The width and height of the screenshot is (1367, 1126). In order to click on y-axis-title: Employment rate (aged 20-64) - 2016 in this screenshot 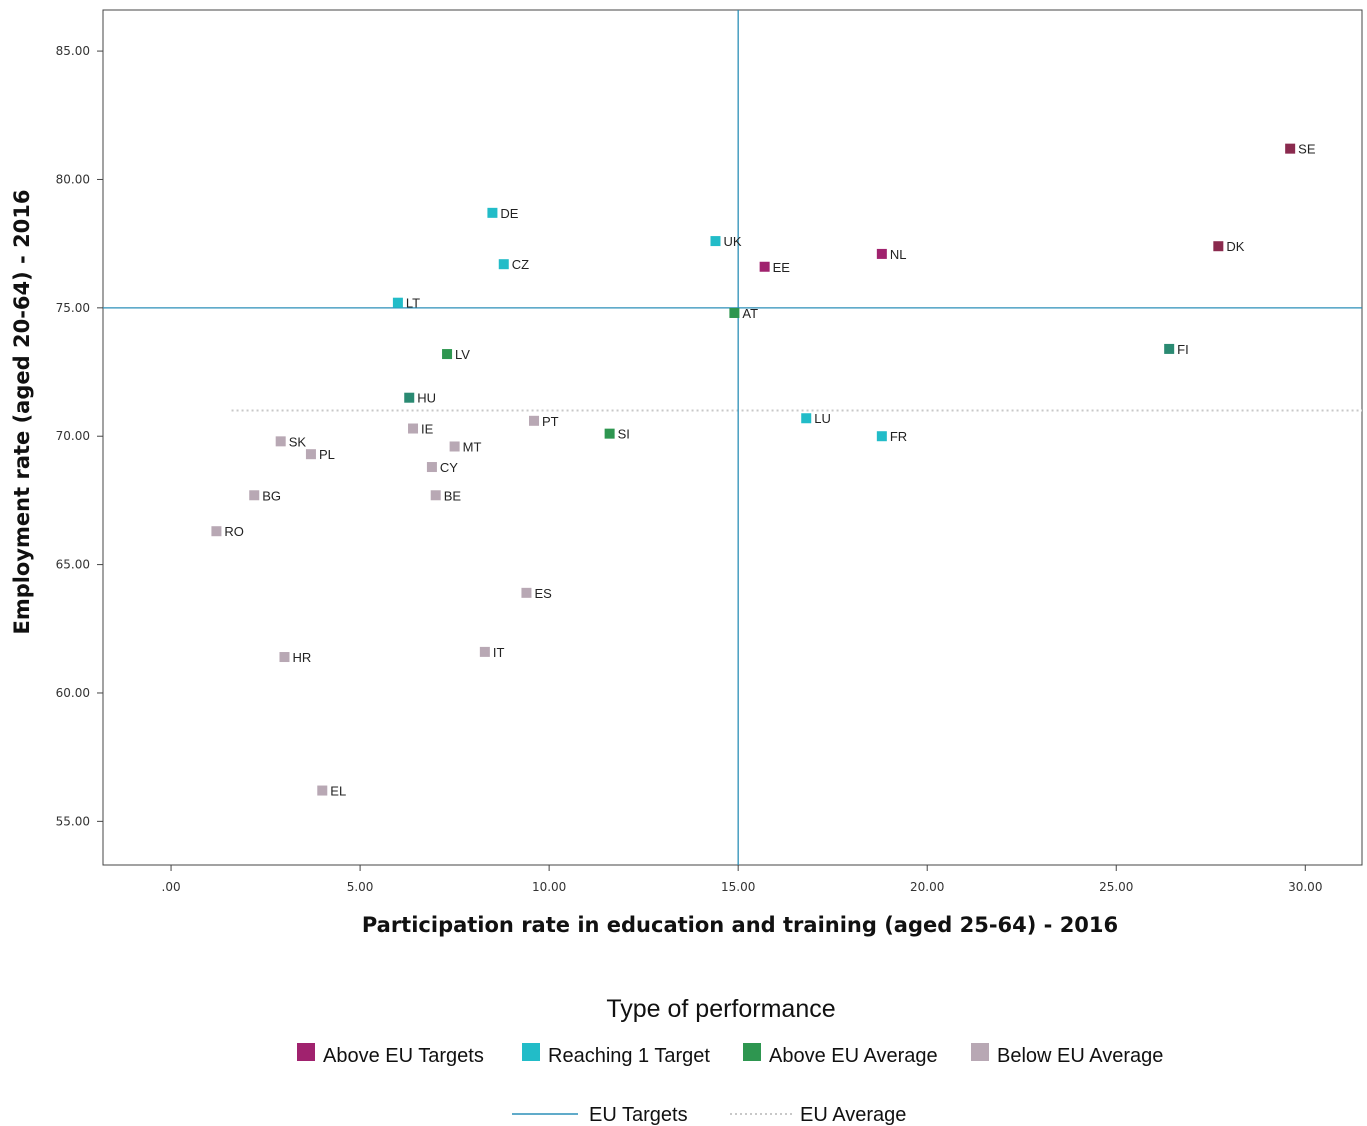, I will do `click(22, 411)`.